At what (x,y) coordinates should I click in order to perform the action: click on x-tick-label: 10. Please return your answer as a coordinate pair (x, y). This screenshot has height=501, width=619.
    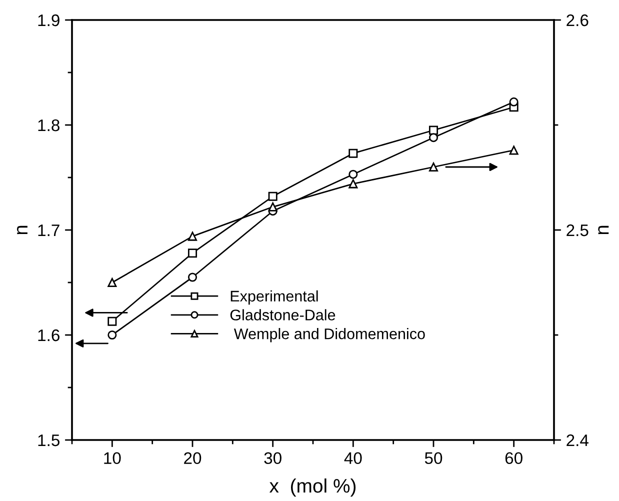
    Looking at the image, I should click on (112, 458).